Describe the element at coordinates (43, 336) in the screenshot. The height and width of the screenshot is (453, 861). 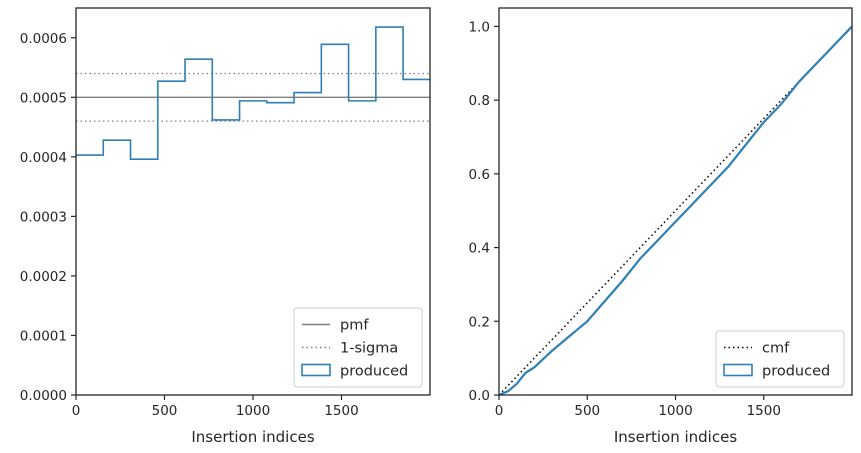
I see `y-tick-label: 0.0001` at that location.